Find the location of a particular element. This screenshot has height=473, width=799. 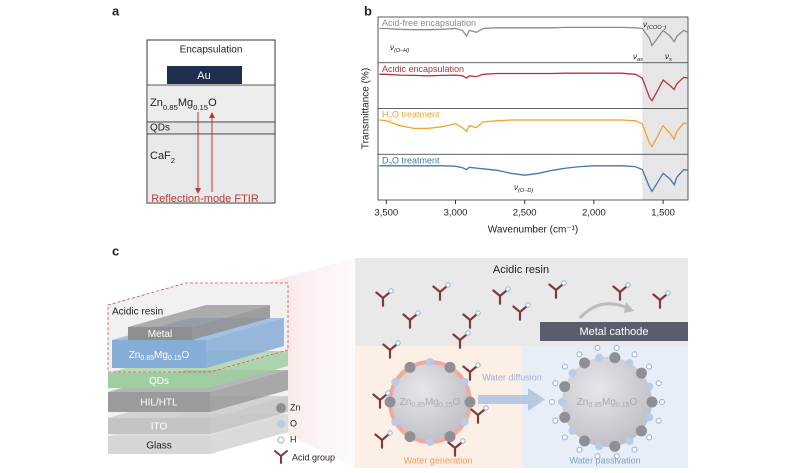

curved-arrow is located at coordinates (603, 311).